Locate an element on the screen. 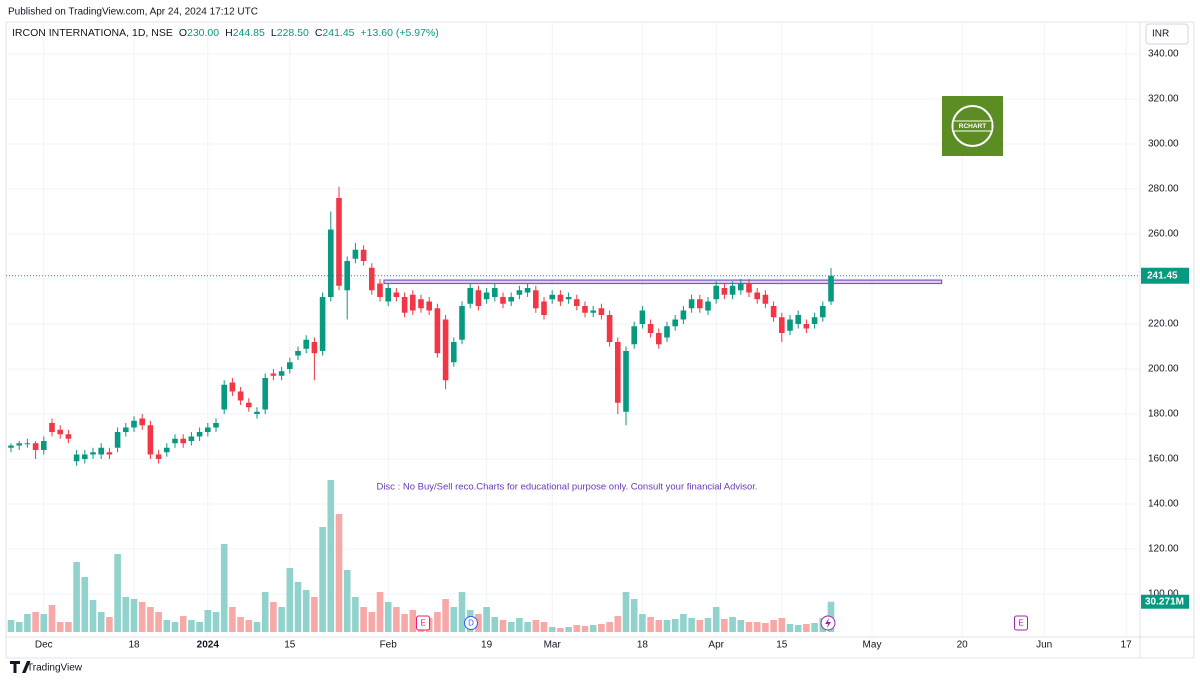 The height and width of the screenshot is (681, 1200). currency: INR is located at coordinates (1160, 34).